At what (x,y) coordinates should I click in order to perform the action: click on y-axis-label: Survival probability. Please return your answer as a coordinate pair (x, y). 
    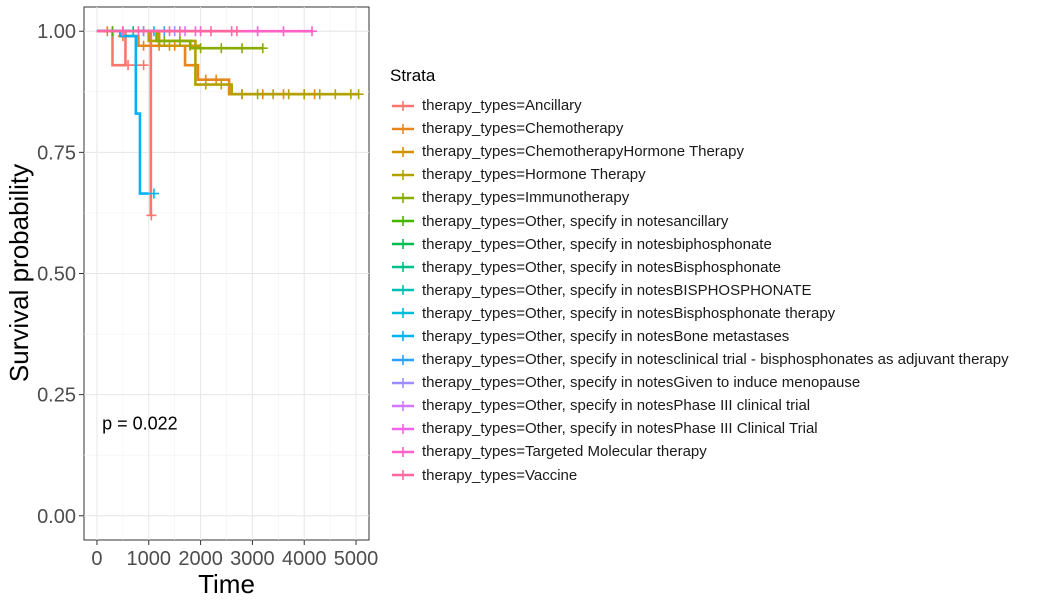
    Looking at the image, I should click on (19, 273).